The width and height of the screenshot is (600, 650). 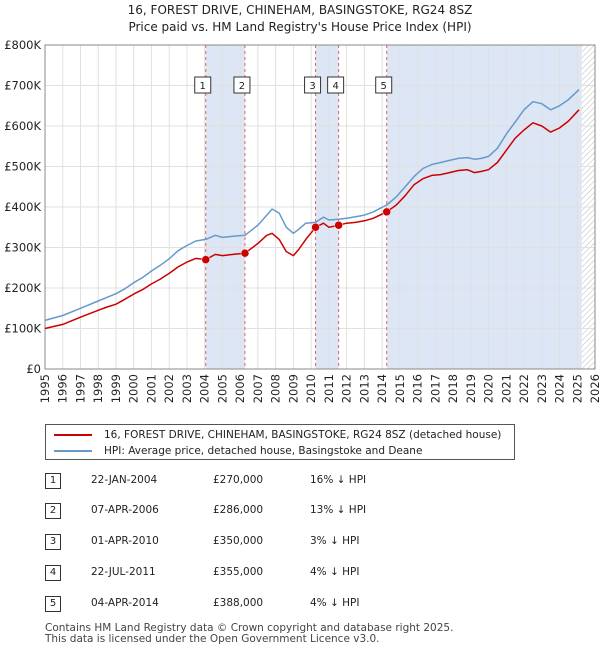 I want to click on sale-number-label: 5, so click(x=384, y=86).